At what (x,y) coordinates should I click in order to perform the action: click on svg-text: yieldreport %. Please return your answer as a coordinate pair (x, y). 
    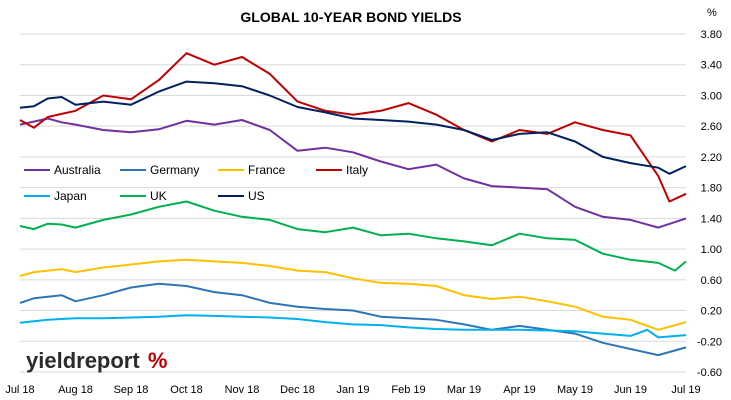
    Looking at the image, I should click on (96, 360).